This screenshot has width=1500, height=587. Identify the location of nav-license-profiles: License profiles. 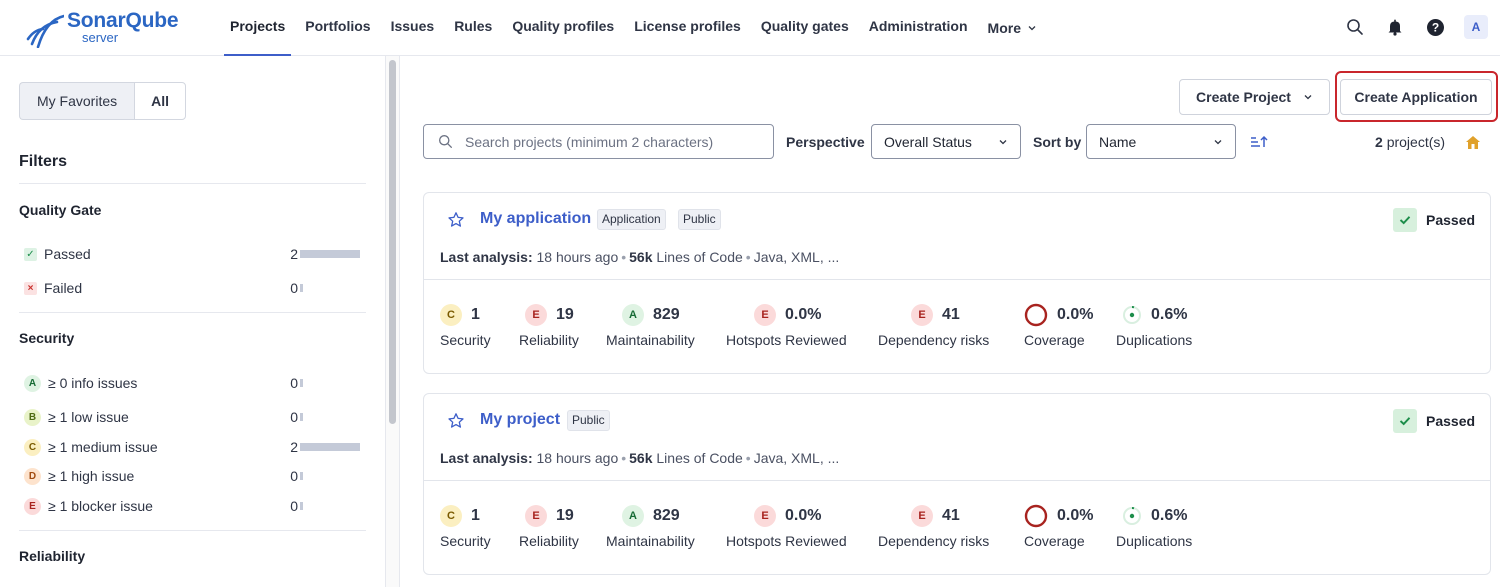
(687, 26).